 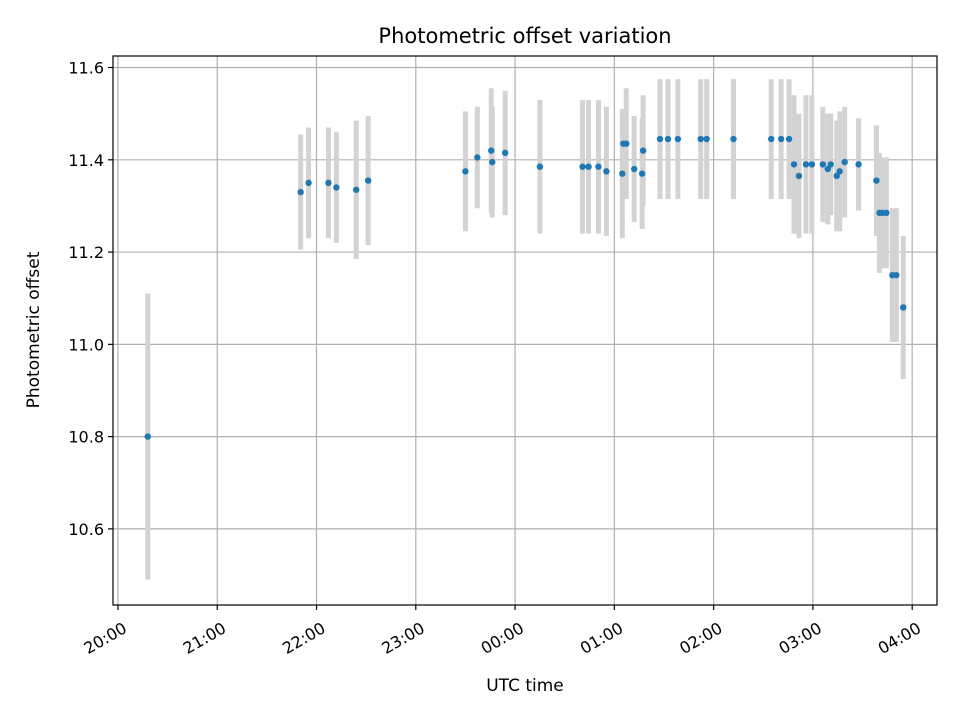 What do you see at coordinates (34, 329) in the screenshot?
I see `y-axis-label: Photometric offset` at bounding box center [34, 329].